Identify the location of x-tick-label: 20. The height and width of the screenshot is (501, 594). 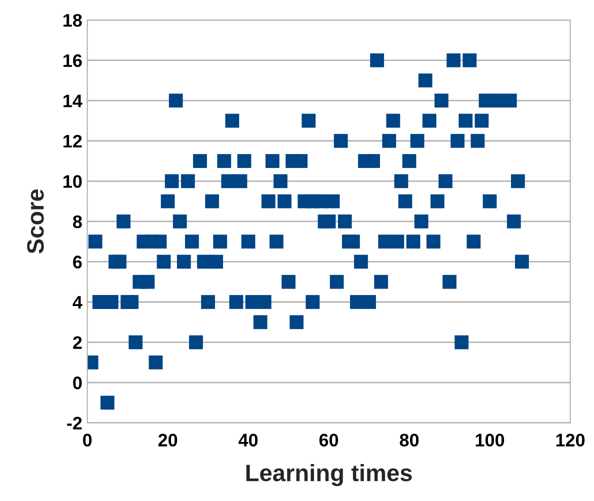
(168, 440).